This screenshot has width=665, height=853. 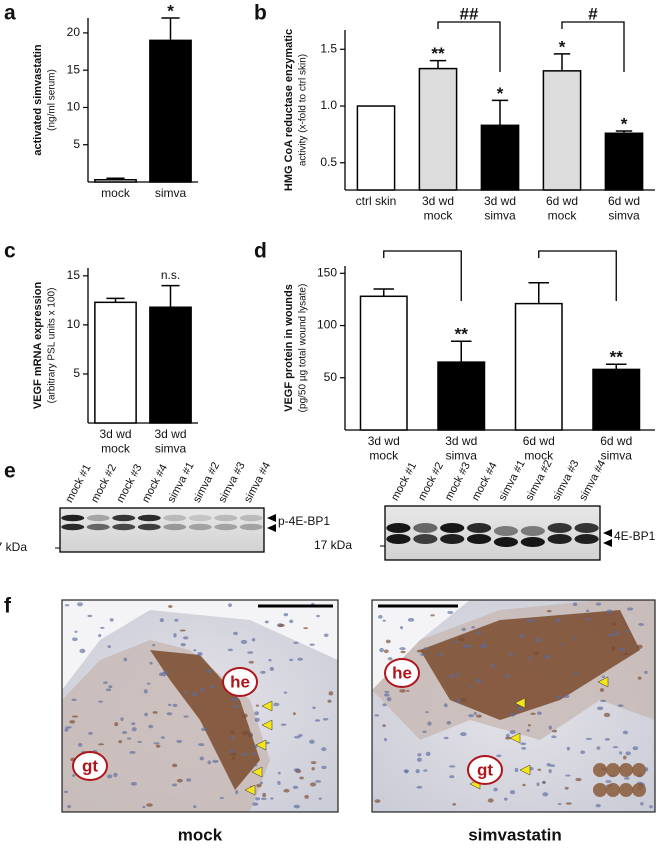 What do you see at coordinates (52, 100) in the screenshot?
I see `y-axis-unit: (ng/ml serum)` at bounding box center [52, 100].